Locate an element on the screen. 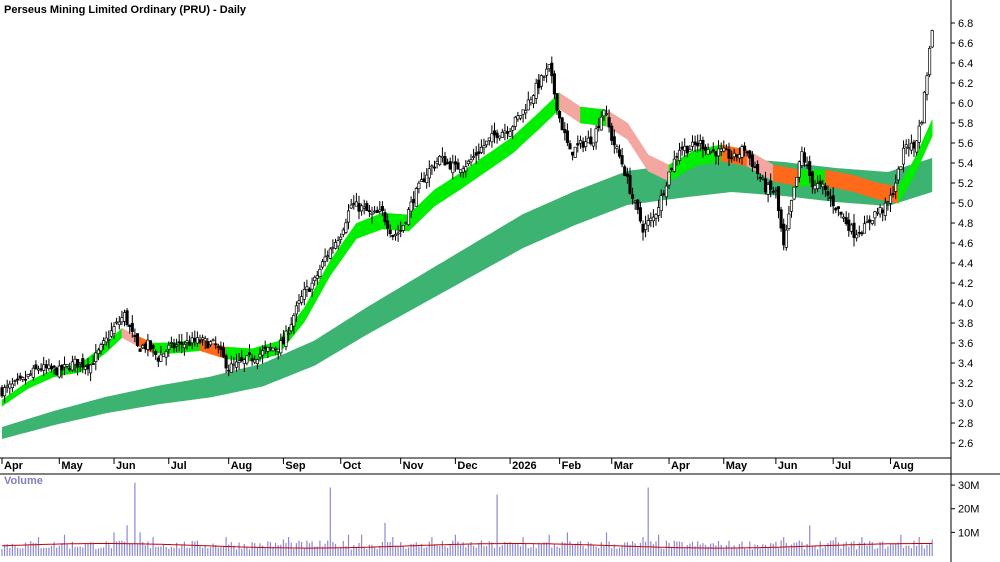 Image resolution: width=1000 pixels, height=562 pixels. month-label: May is located at coordinates (737, 466).